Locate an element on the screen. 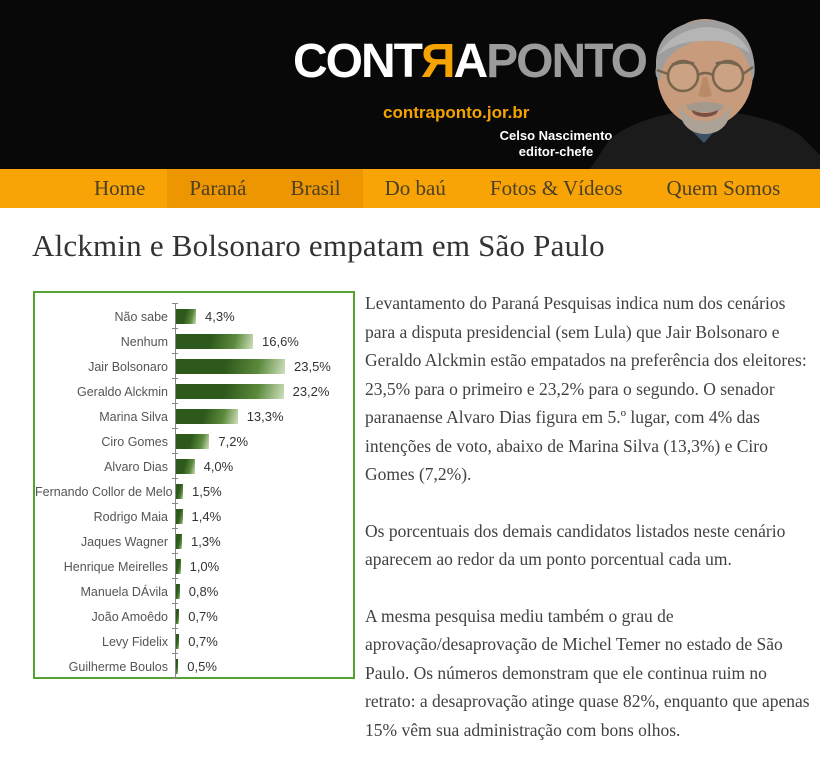 The height and width of the screenshot is (772, 820). chart-value-label: 16,6% is located at coordinates (280, 341).